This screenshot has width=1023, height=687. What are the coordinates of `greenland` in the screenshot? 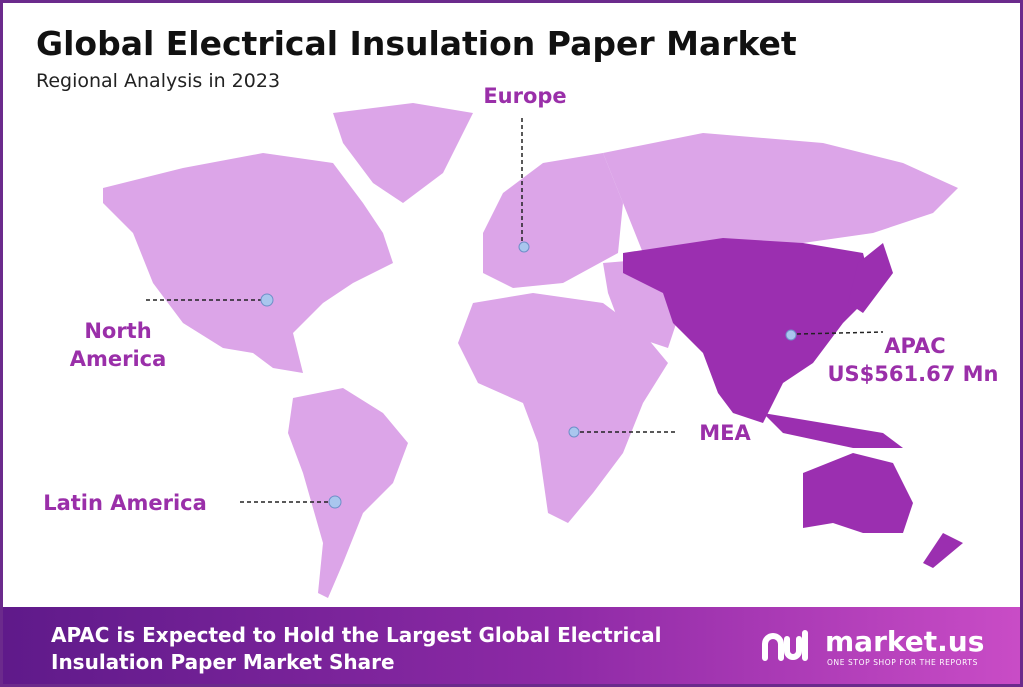 It's located at (403, 153).